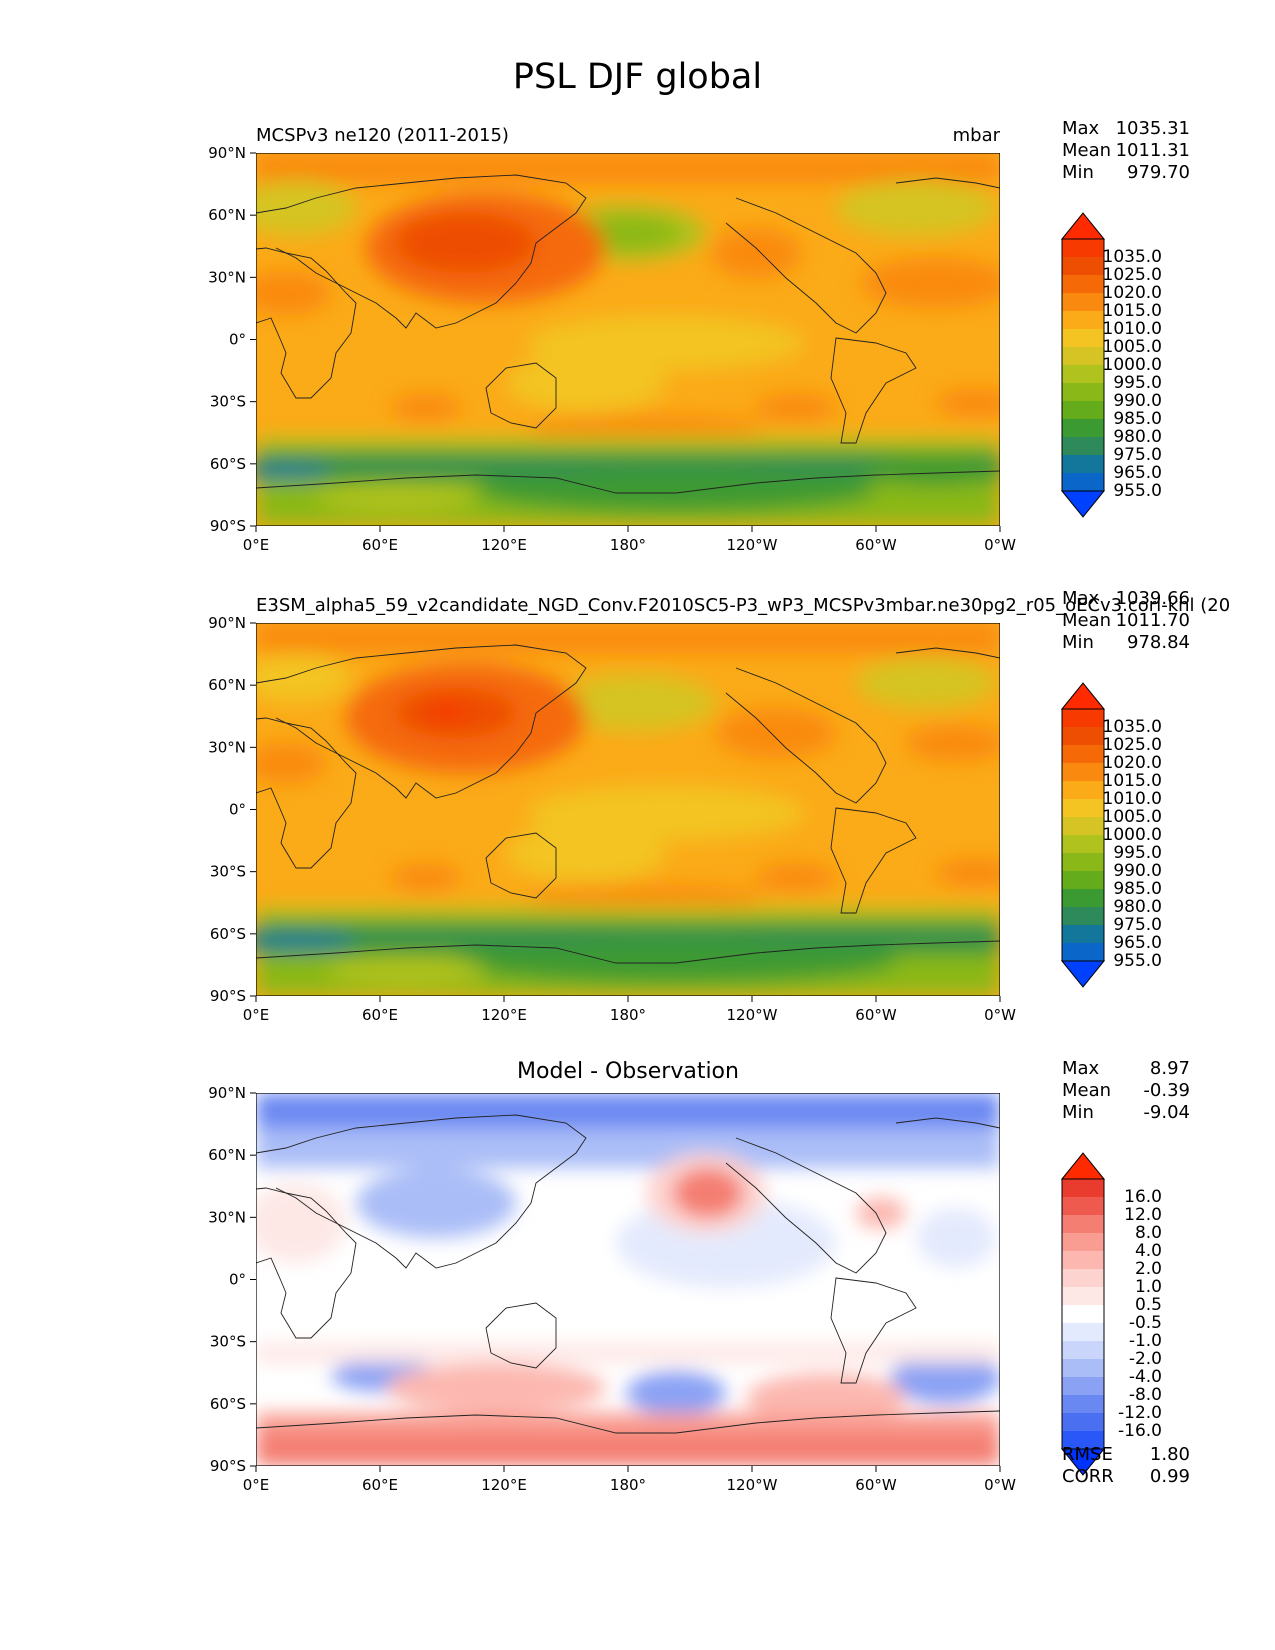 This screenshot has height=1650, width=1275. What do you see at coordinates (1078, 172) in the screenshot?
I see `panel-1-min-label: Min` at bounding box center [1078, 172].